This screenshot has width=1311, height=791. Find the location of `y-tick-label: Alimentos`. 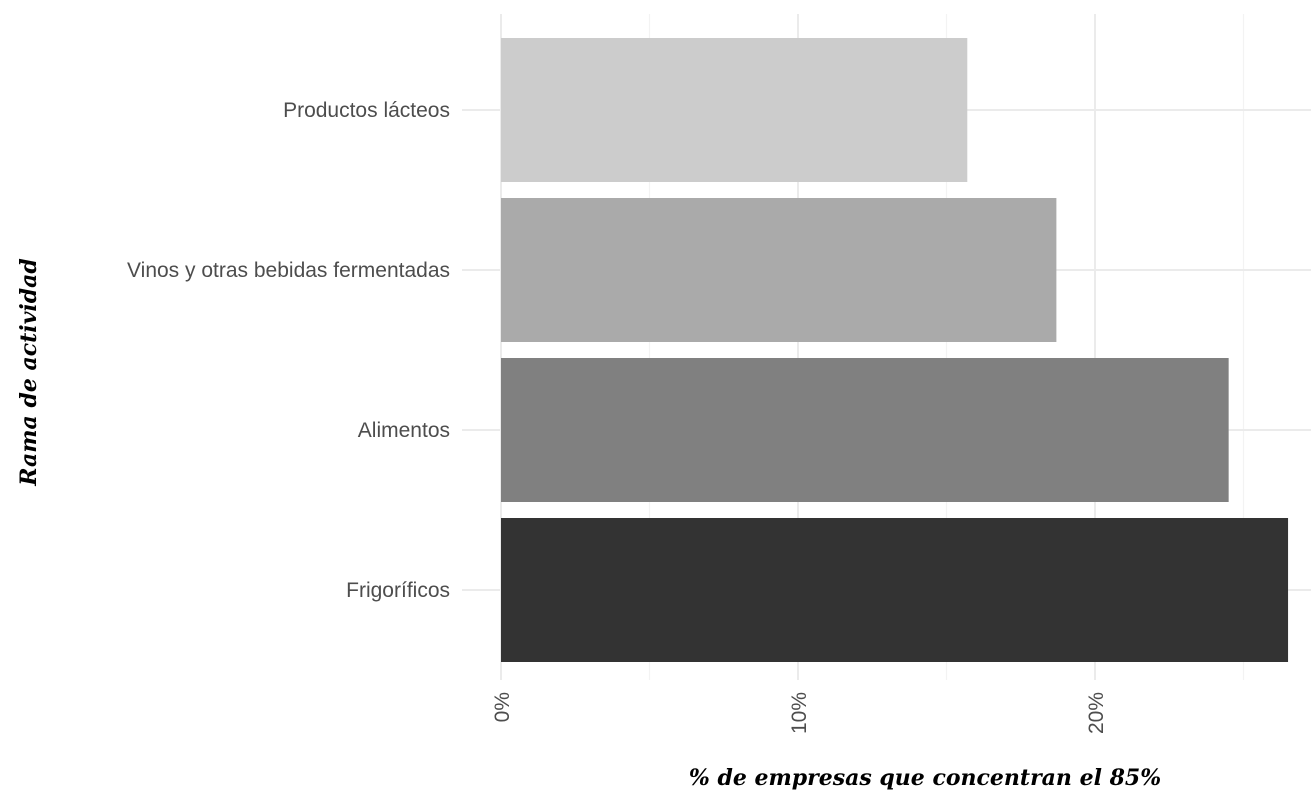

y-tick-label: Alimentos is located at coordinates (404, 430).